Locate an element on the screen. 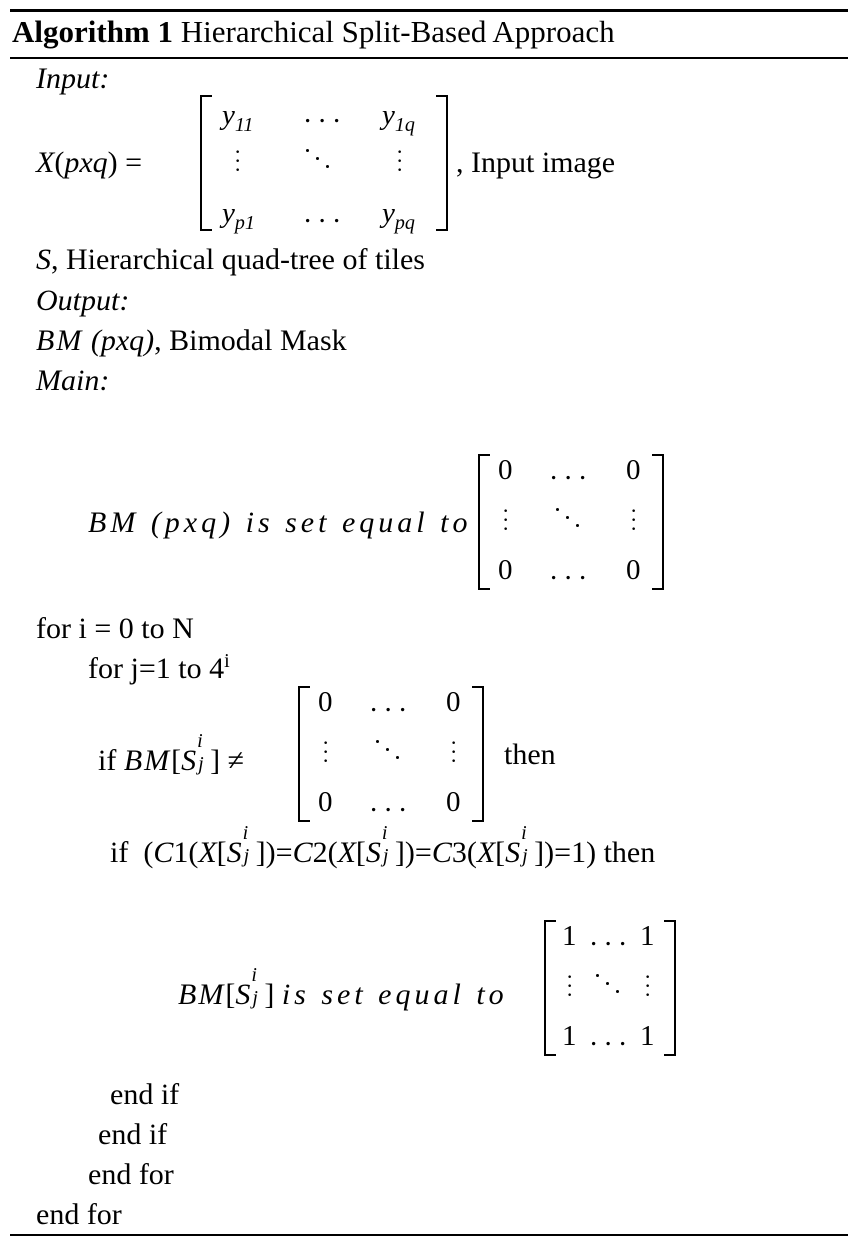 This screenshot has width=860, height=1247. matrix-cell-y1q: y1q is located at coordinates (398, 117).